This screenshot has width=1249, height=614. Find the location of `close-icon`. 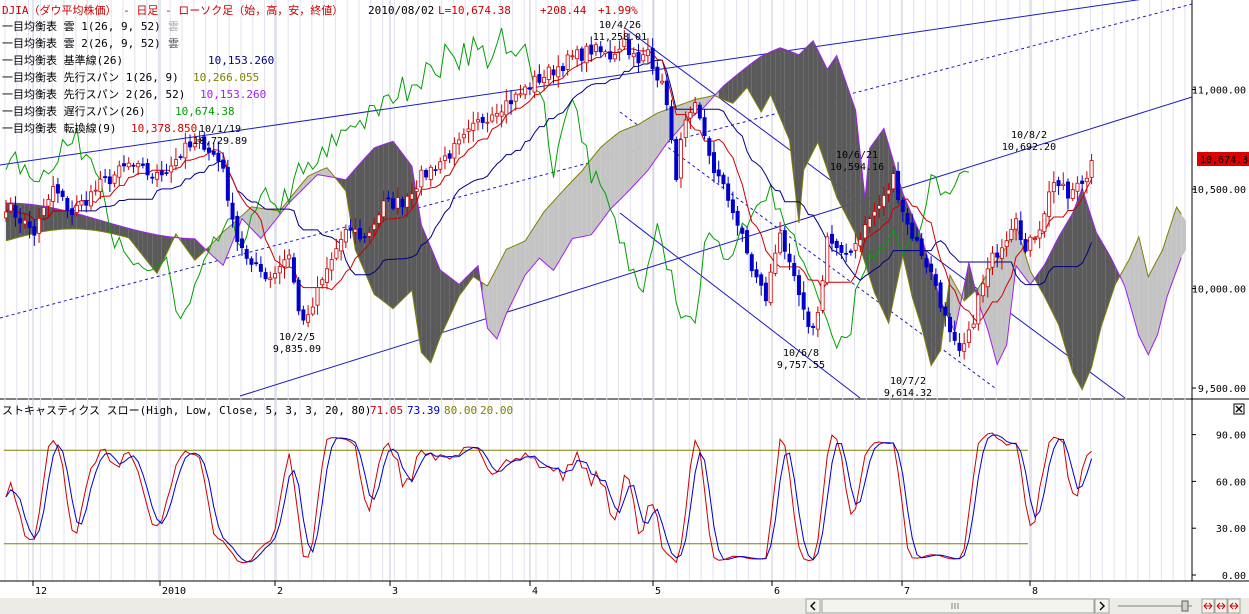

close-icon is located at coordinates (1239, 409).